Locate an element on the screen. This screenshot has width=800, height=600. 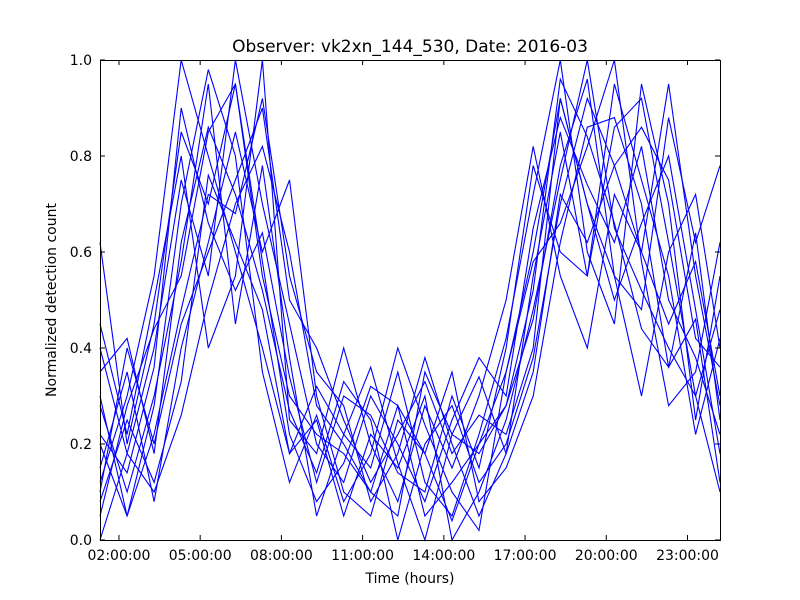
x-axis-label: Time (hours) is located at coordinates (410, 579).